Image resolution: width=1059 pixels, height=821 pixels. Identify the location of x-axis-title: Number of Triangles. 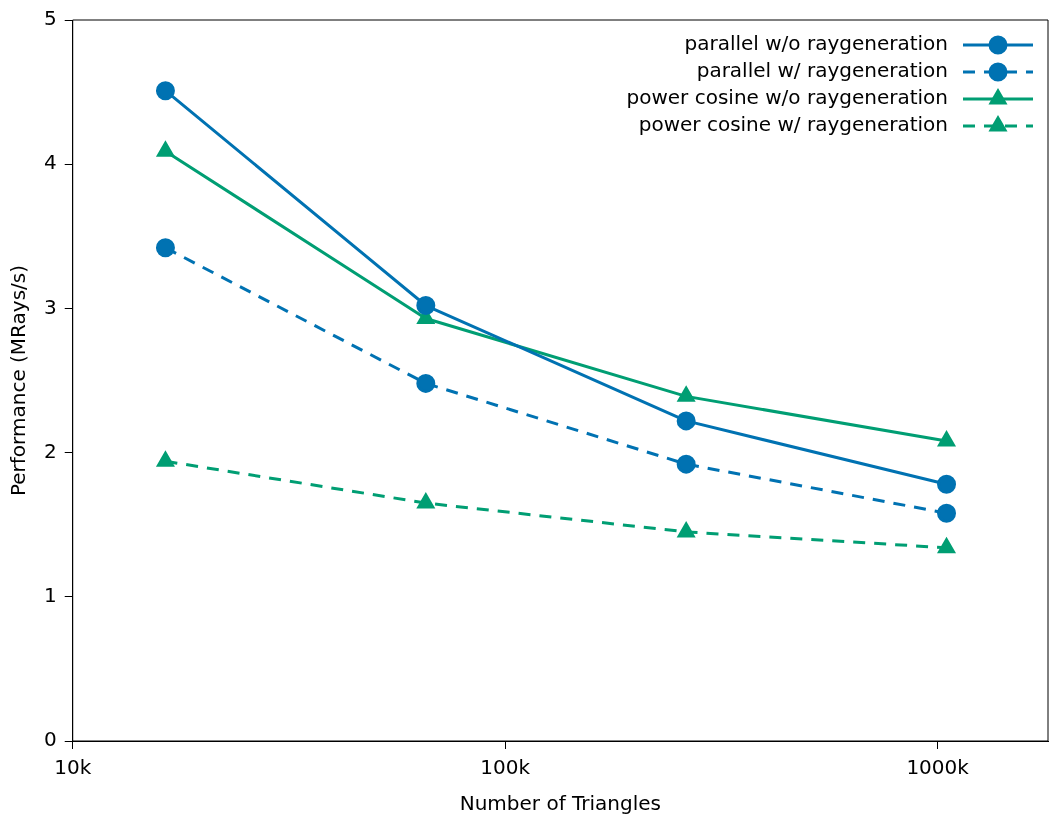
(560, 803).